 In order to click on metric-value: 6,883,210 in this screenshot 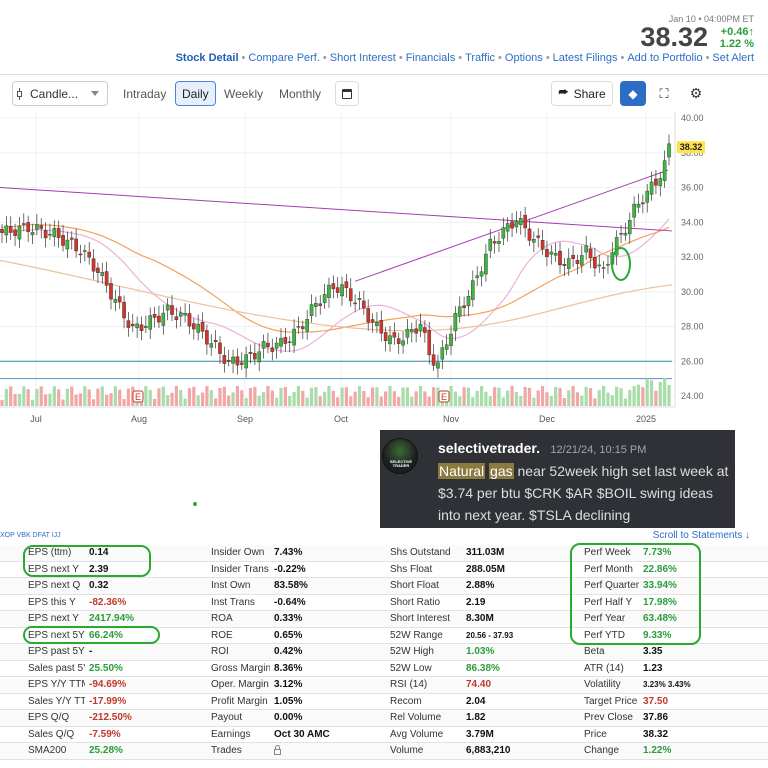, I will do `click(488, 750)`.